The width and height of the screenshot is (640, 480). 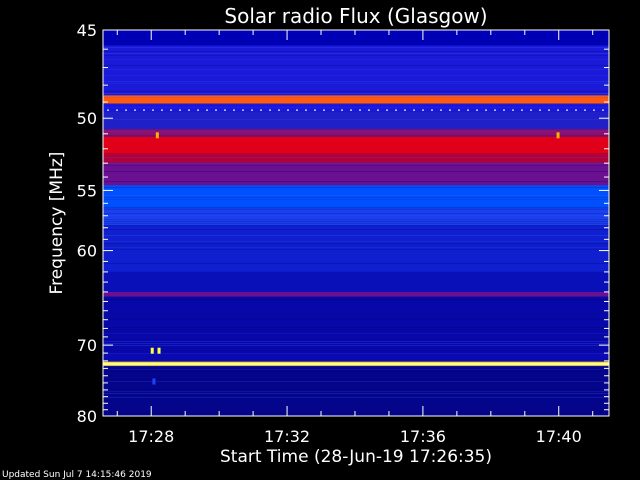 What do you see at coordinates (287, 436) in the screenshot?
I see `x-tick-label: 17:32` at bounding box center [287, 436].